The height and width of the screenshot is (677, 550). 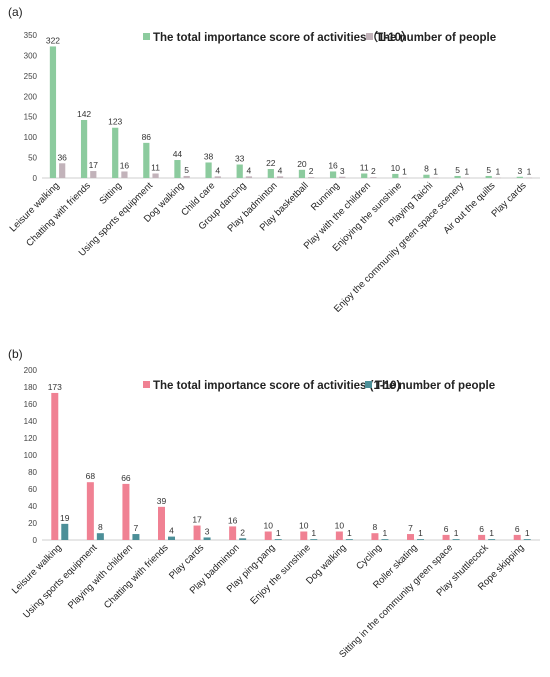 I want to click on x-tick-label: Playing with children, so click(x=100, y=576).